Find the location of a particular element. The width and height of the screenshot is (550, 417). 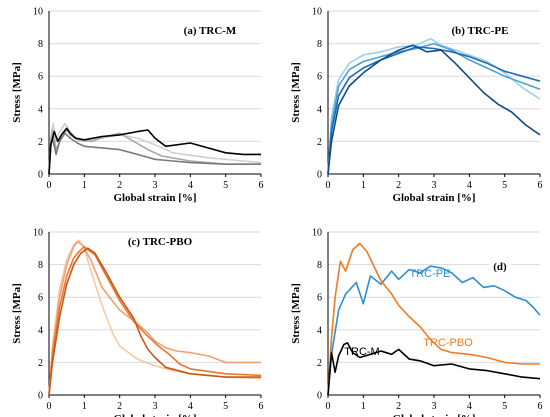

panel-title: (c) TRC-PBO is located at coordinates (160, 242).